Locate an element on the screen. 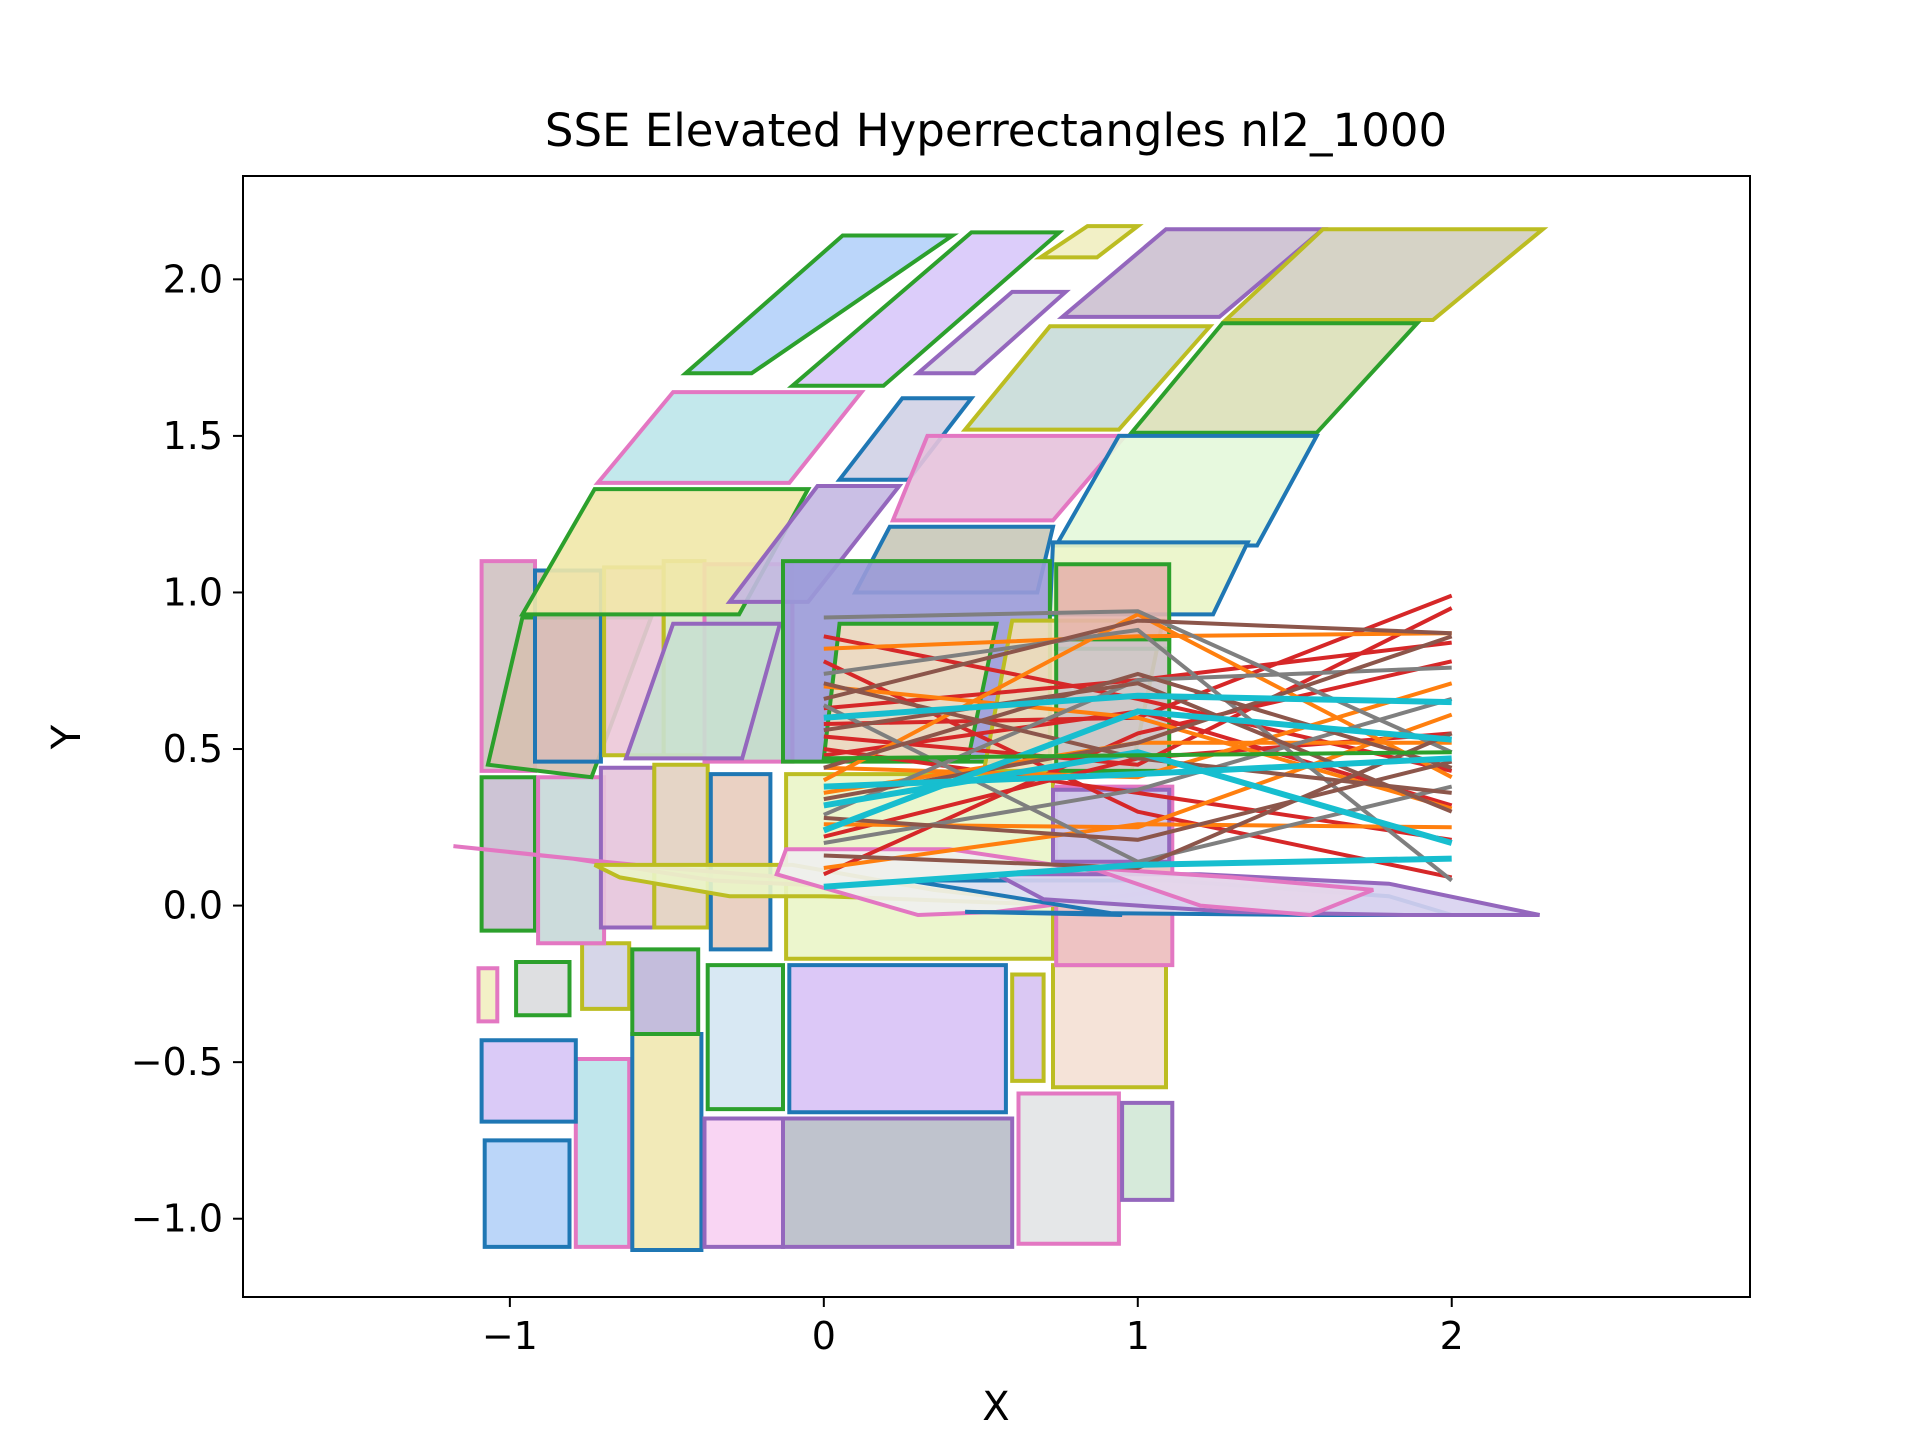 This screenshot has width=1920, height=1440. y-tick-label: 1.5 is located at coordinates (193, 436).